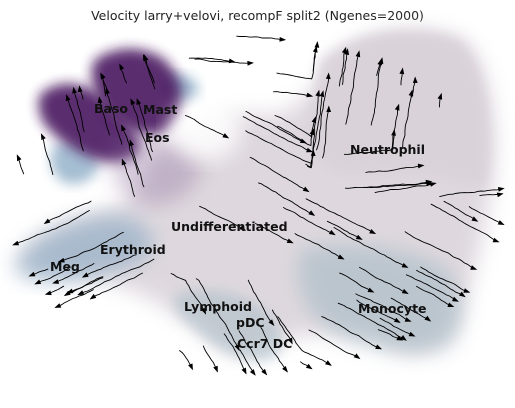 Image resolution: width=515 pixels, height=408 pixels. I want to click on cell-cloud-core, so click(205, 130).